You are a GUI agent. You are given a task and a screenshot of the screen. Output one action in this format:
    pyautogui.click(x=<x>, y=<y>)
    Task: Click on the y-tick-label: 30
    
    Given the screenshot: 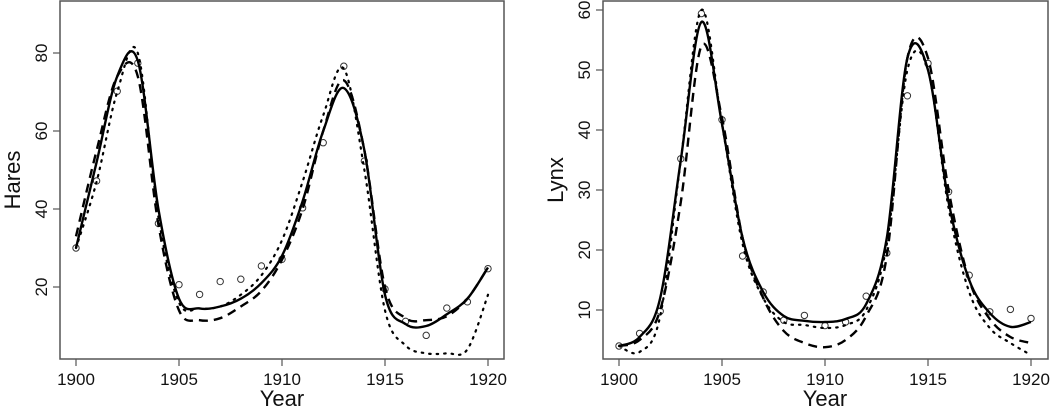 What is the action you would take?
    pyautogui.click(x=584, y=190)
    